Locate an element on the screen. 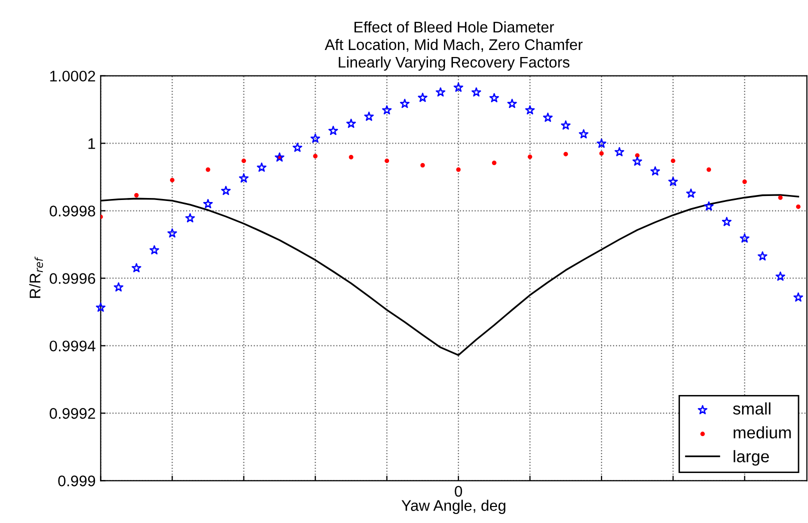  y-tick-label: 1.0002 is located at coordinates (73, 76).